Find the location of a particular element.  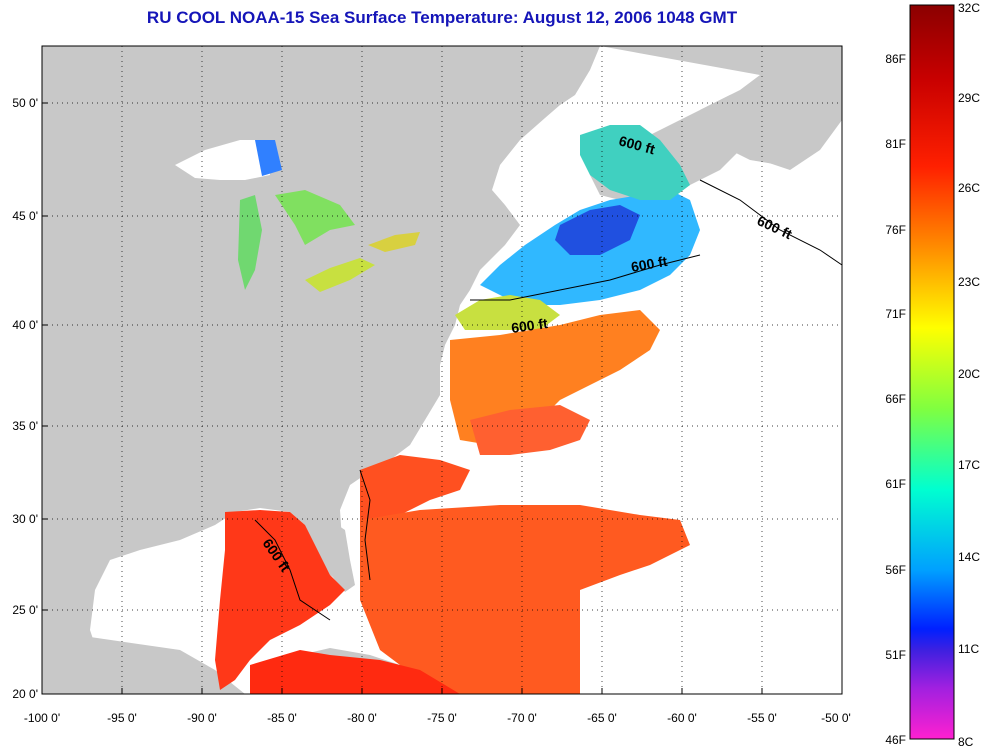

sst-southeast is located at coordinates (415, 492).